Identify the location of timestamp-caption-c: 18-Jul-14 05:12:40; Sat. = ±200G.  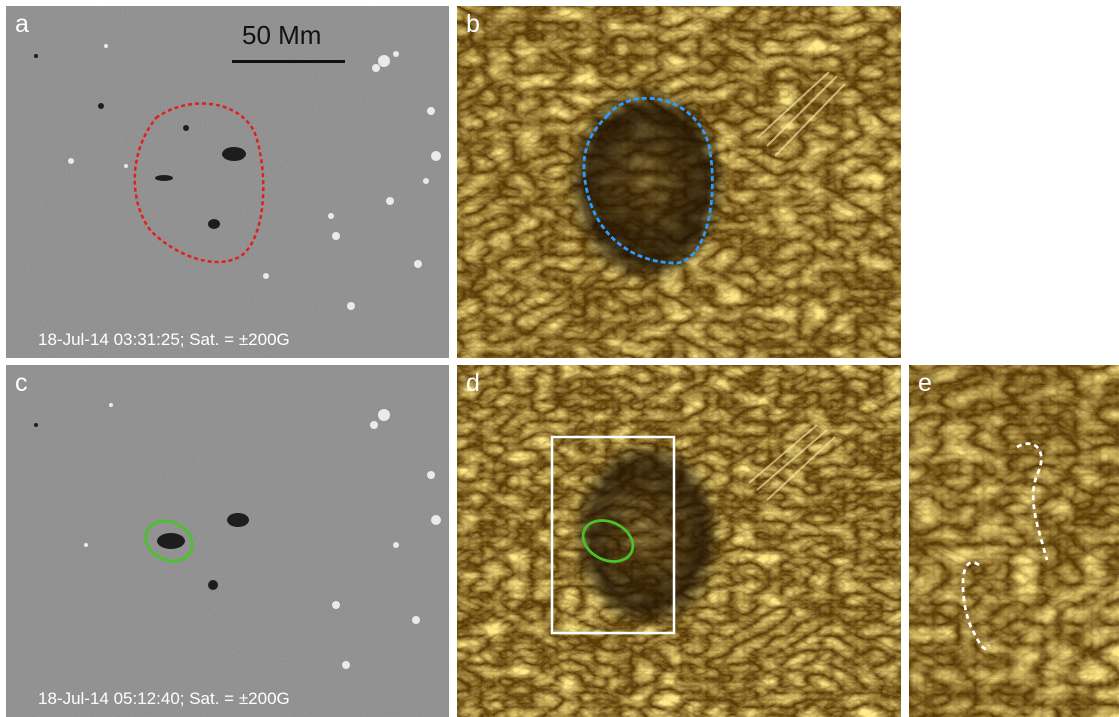
(164, 698).